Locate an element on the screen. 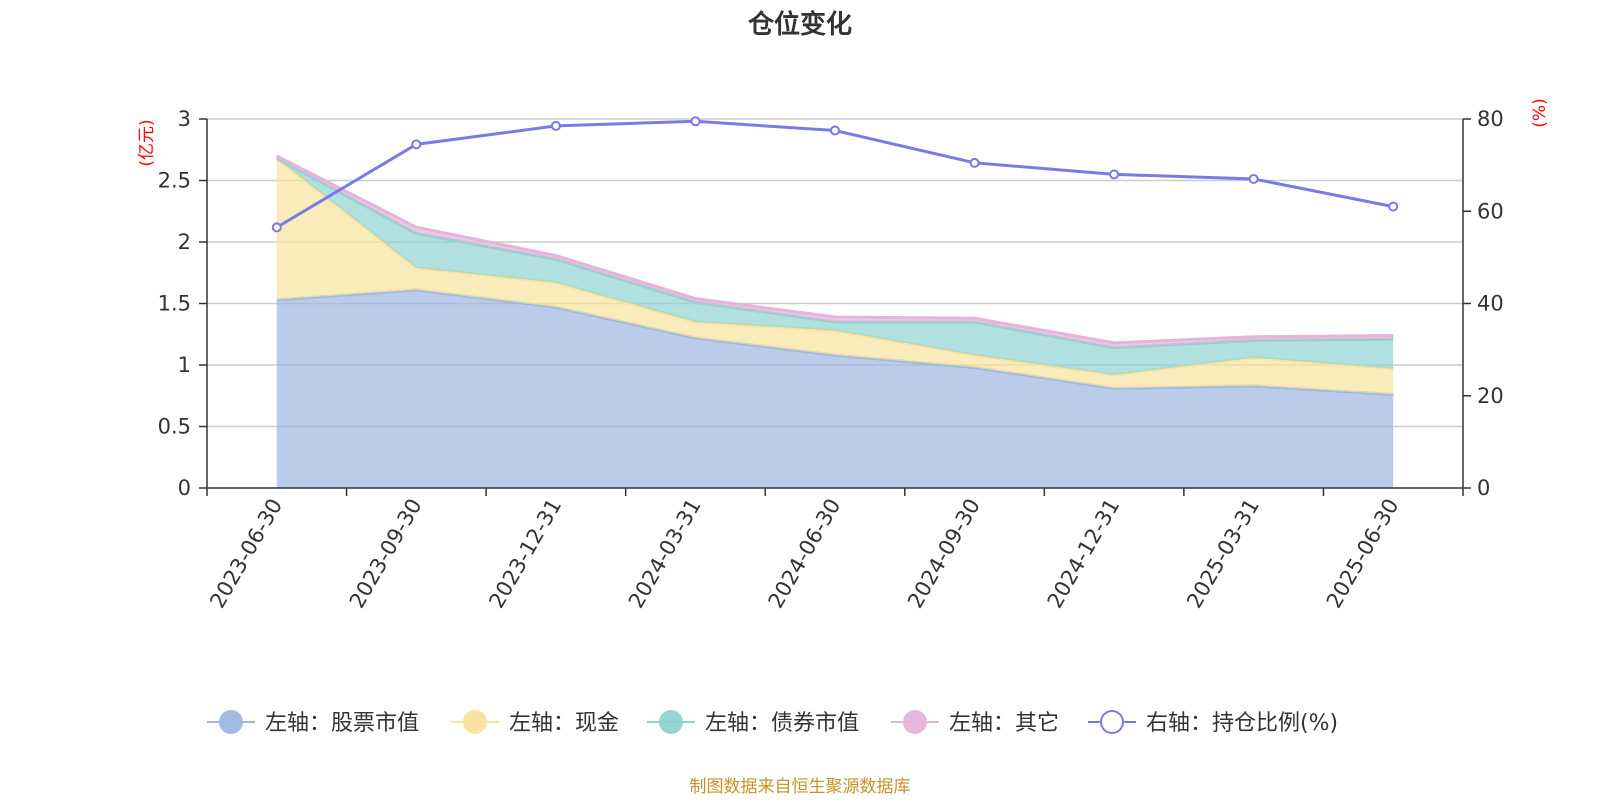  left-axis-tick-label: 0.5 is located at coordinates (174, 427).